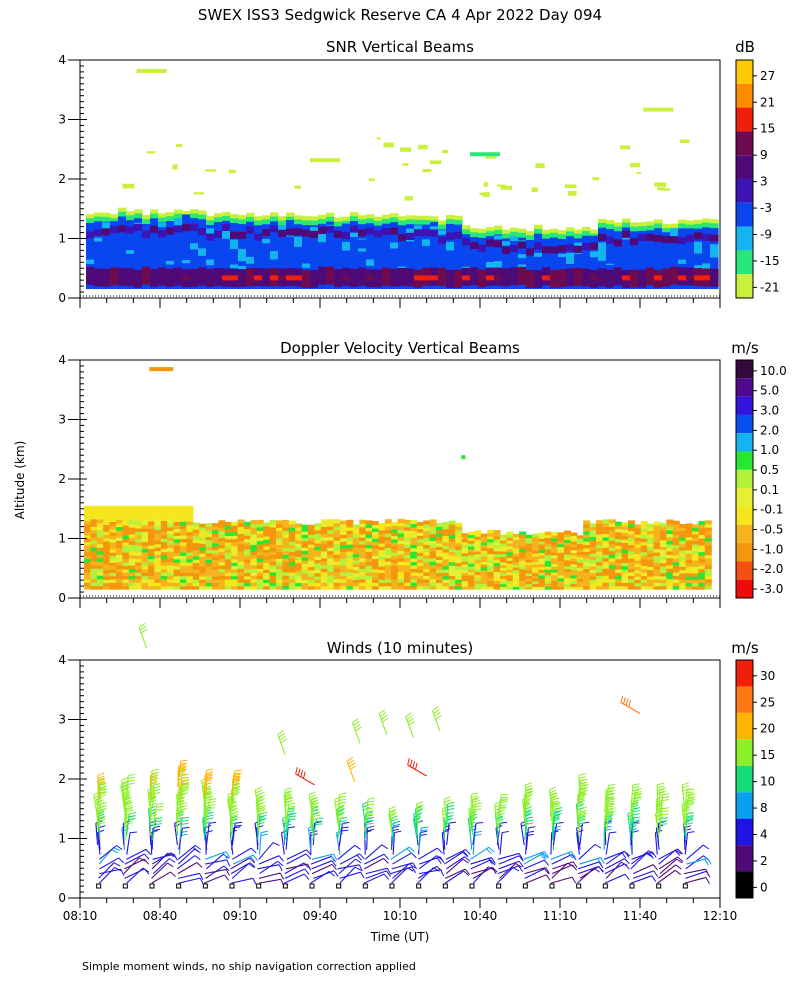  Describe the element at coordinates (770, 287) in the screenshot. I see `colorbar-tick-label: -21` at that location.